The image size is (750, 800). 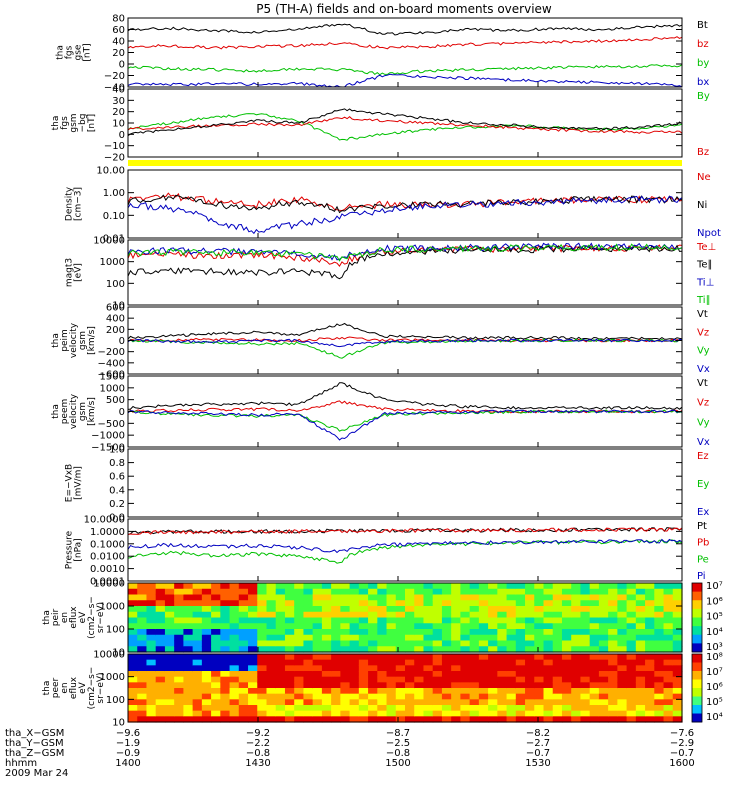 What do you see at coordinates (79, 52) in the screenshot?
I see `y-axis-label: gse` at bounding box center [79, 52].